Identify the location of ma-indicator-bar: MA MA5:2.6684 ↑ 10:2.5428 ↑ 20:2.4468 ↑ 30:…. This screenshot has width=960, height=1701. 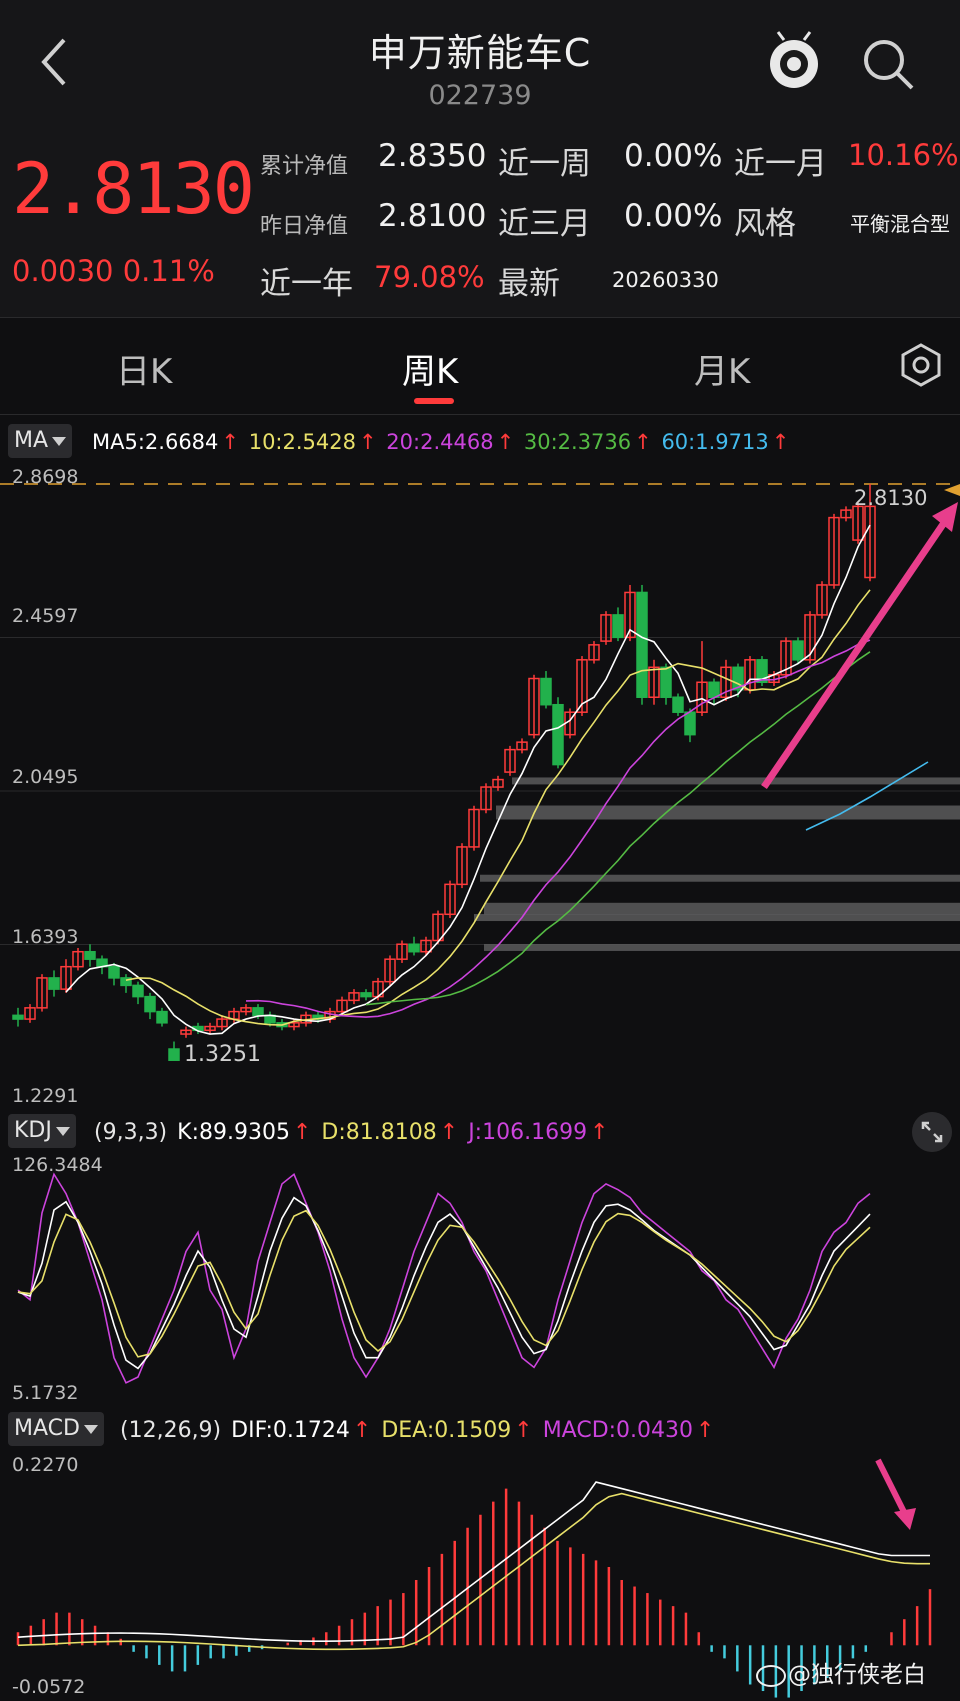
(480, 442).